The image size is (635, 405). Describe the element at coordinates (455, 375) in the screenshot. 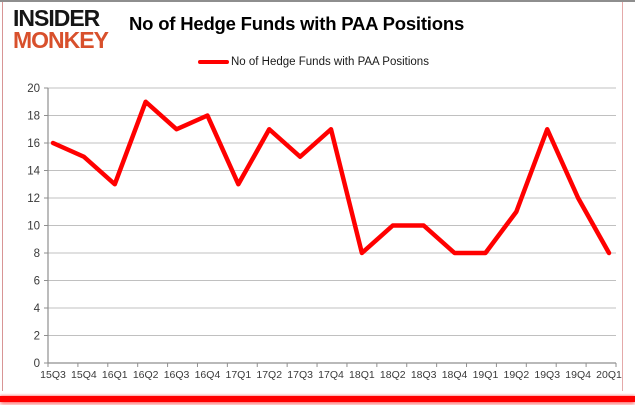

I see `x-tick-label: 18Q4` at that location.